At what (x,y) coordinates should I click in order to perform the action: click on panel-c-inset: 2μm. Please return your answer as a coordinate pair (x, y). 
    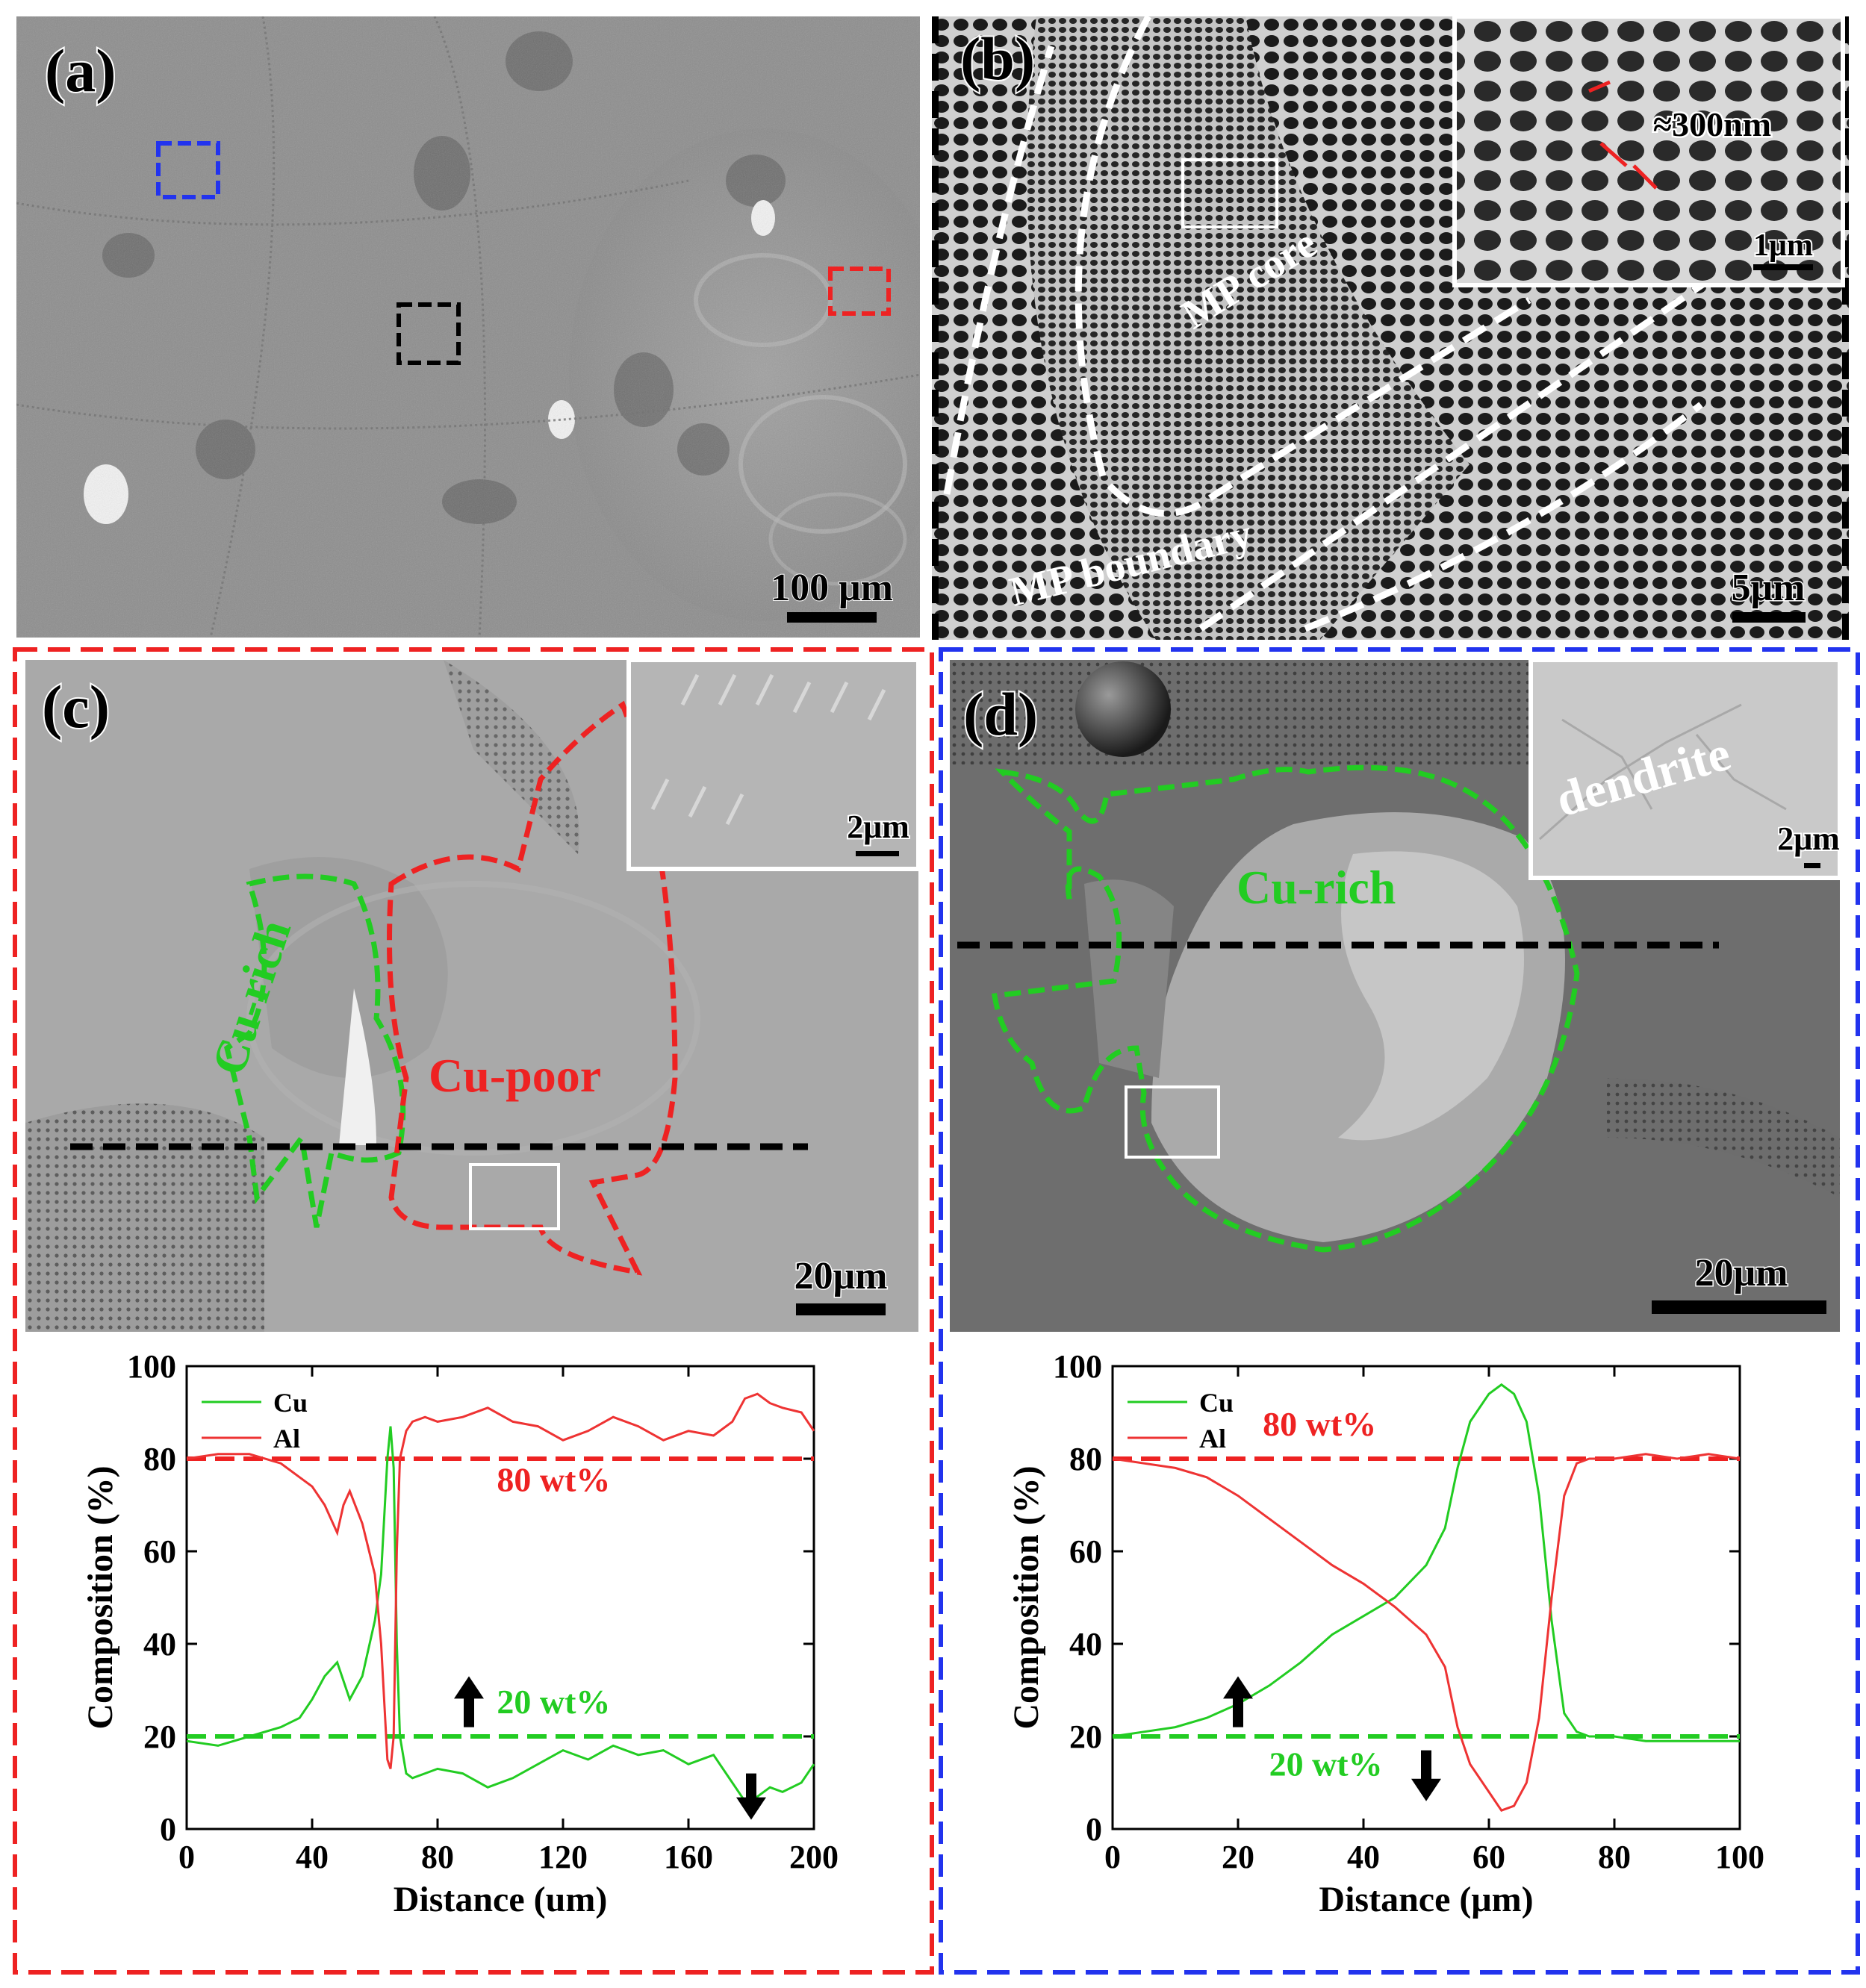
    Looking at the image, I should click on (772, 765).